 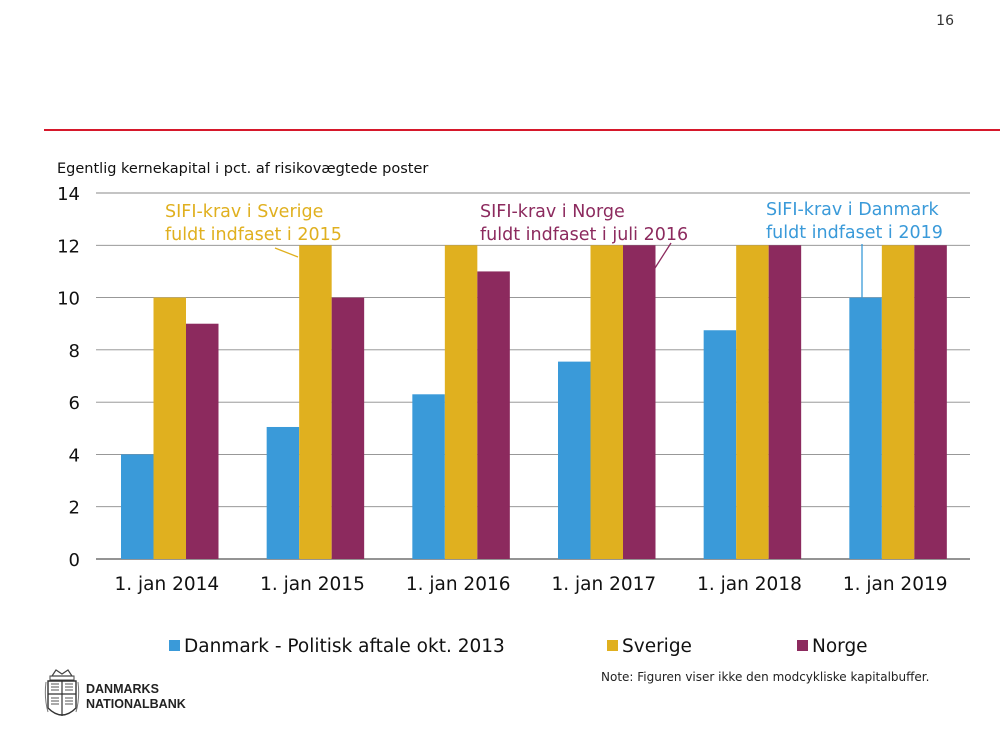 I want to click on legend-label-danmark: Danmark - Politisk aftale okt. 2013, so click(x=344, y=646).